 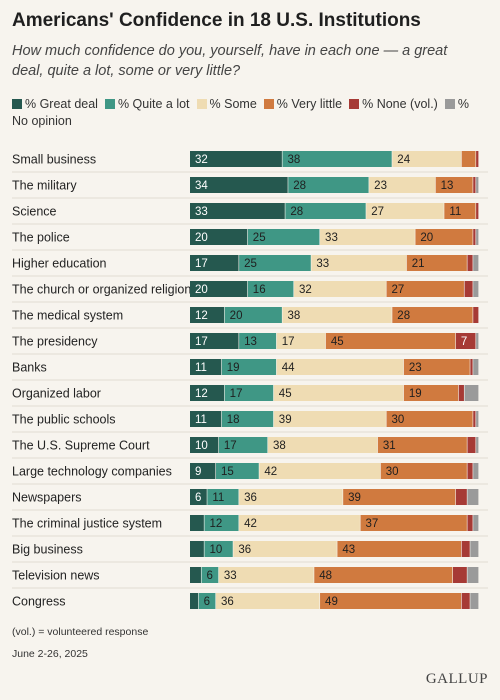 I want to click on value-label: 7, so click(x=464, y=342).